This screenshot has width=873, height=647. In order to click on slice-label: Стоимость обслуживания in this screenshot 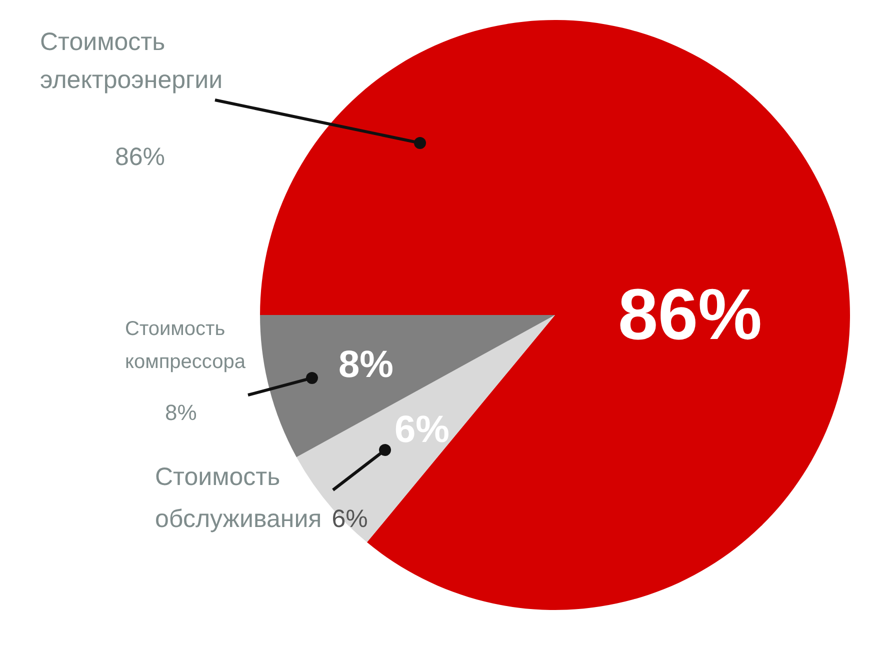, I will do `click(238, 498)`.